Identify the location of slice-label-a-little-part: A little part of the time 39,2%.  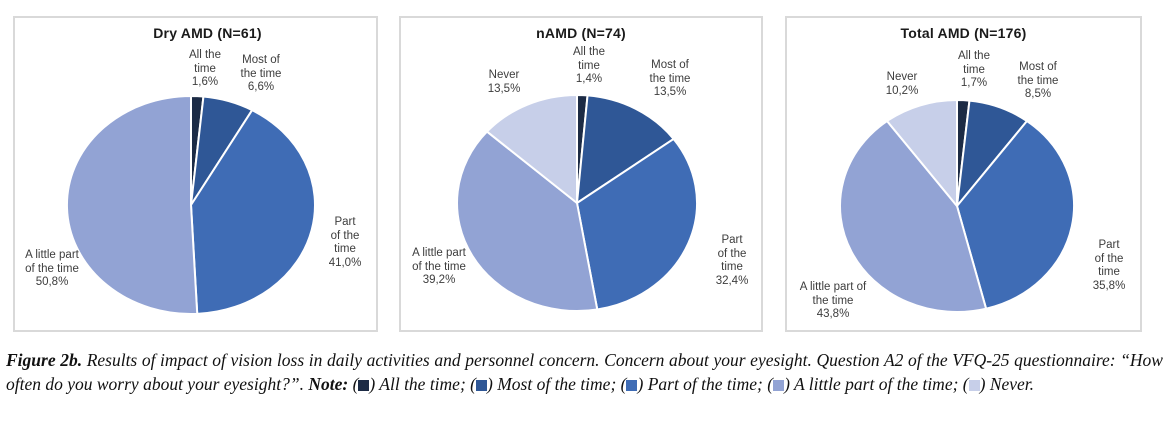
(439, 266).